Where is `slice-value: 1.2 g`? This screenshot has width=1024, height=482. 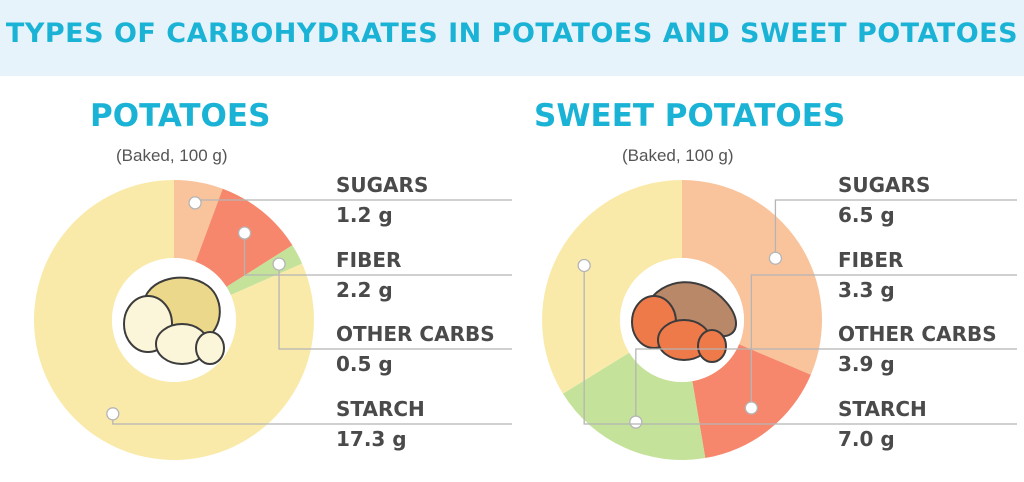 slice-value: 1.2 g is located at coordinates (364, 215).